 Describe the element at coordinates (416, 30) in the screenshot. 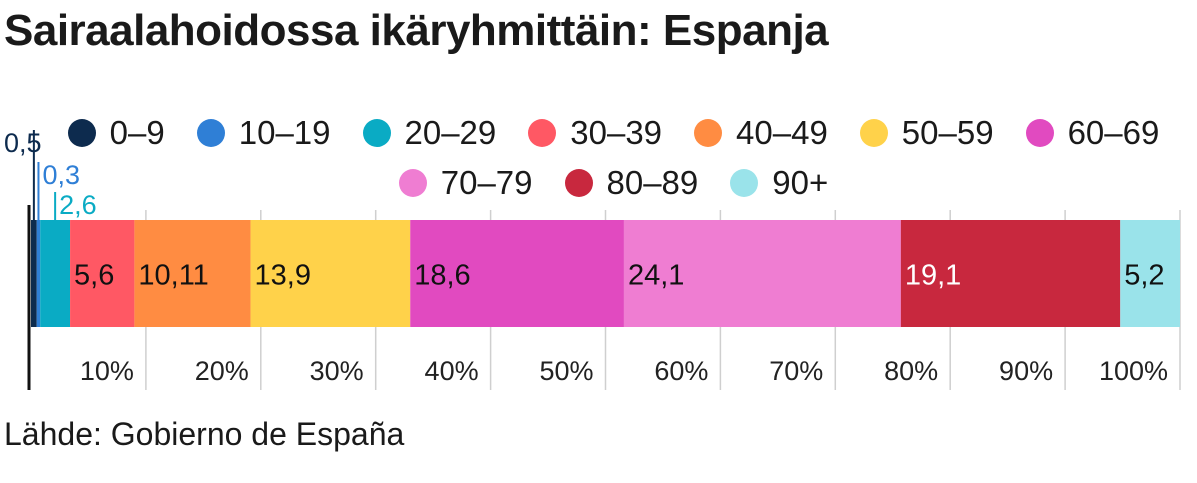

I see `chart-title: Sairaalahoidossa ikäryhmittäin: Espanja` at that location.